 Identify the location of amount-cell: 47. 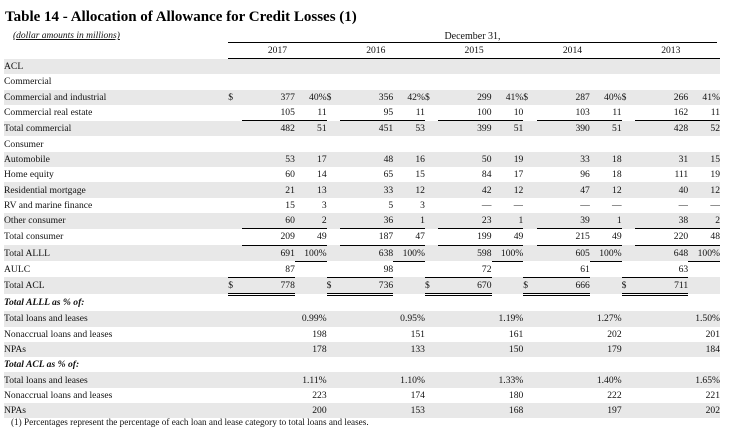
(563, 190).